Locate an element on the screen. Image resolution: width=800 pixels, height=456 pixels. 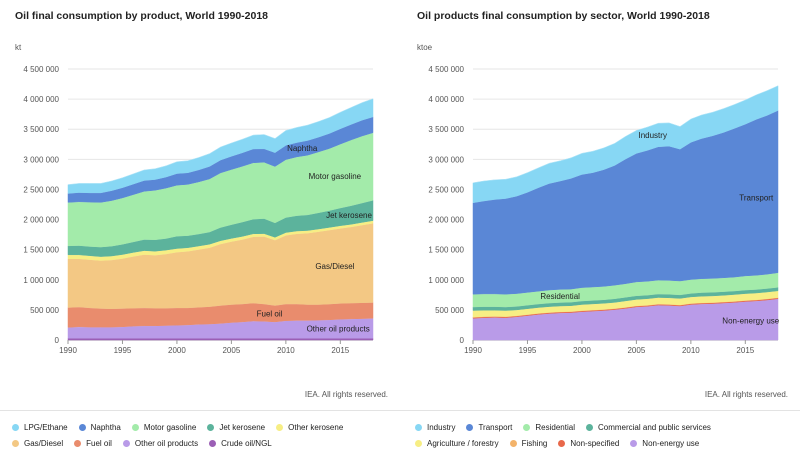
area-label-gas-diesel: Gas/Diesel is located at coordinates (334, 266).